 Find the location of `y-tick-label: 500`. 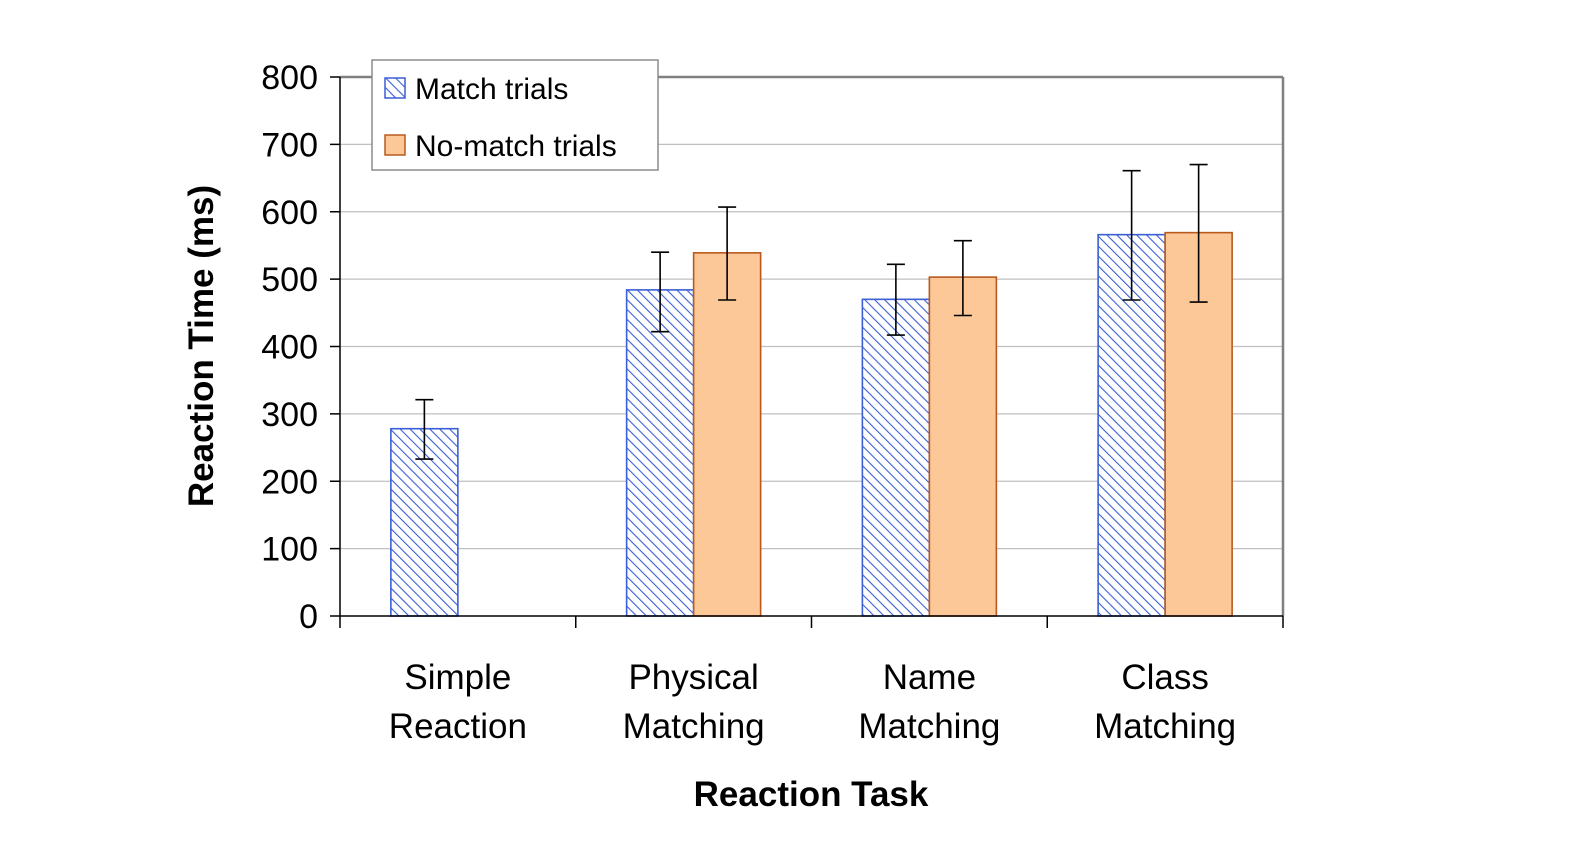

y-tick-label: 500 is located at coordinates (289, 280).